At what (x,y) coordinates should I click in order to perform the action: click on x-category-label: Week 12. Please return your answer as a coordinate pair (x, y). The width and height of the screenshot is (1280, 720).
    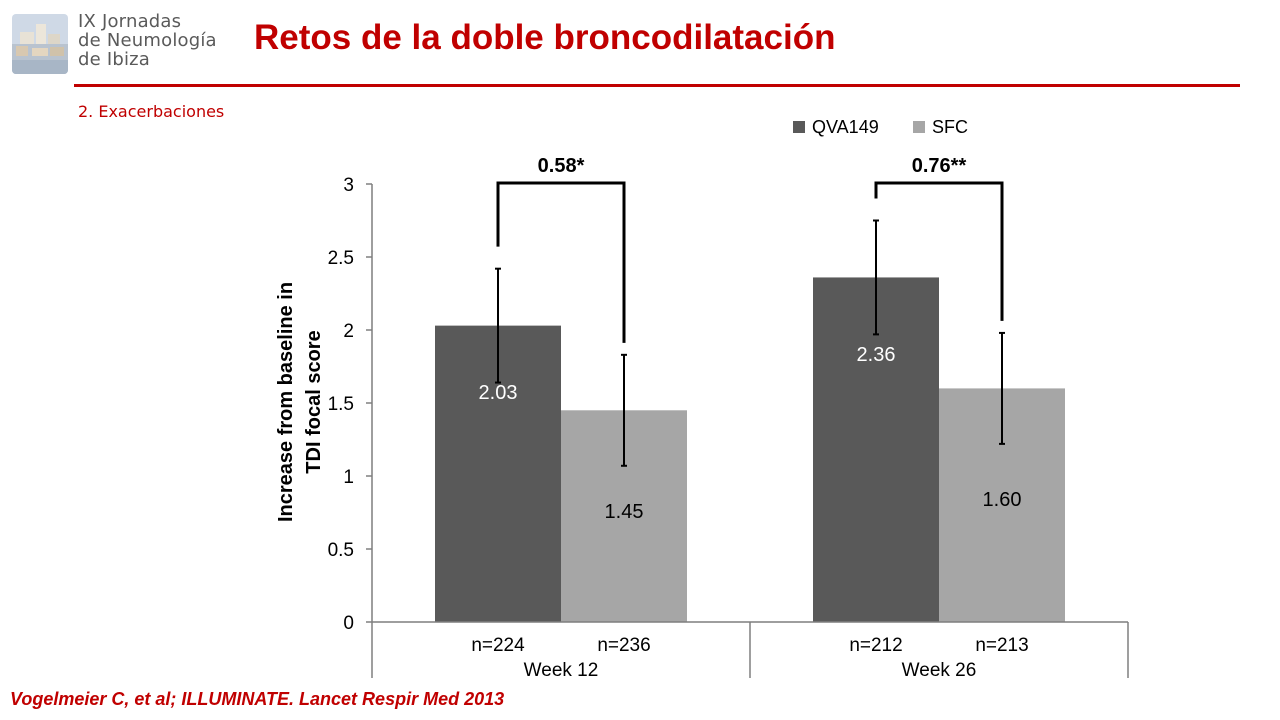
    Looking at the image, I should click on (561, 670).